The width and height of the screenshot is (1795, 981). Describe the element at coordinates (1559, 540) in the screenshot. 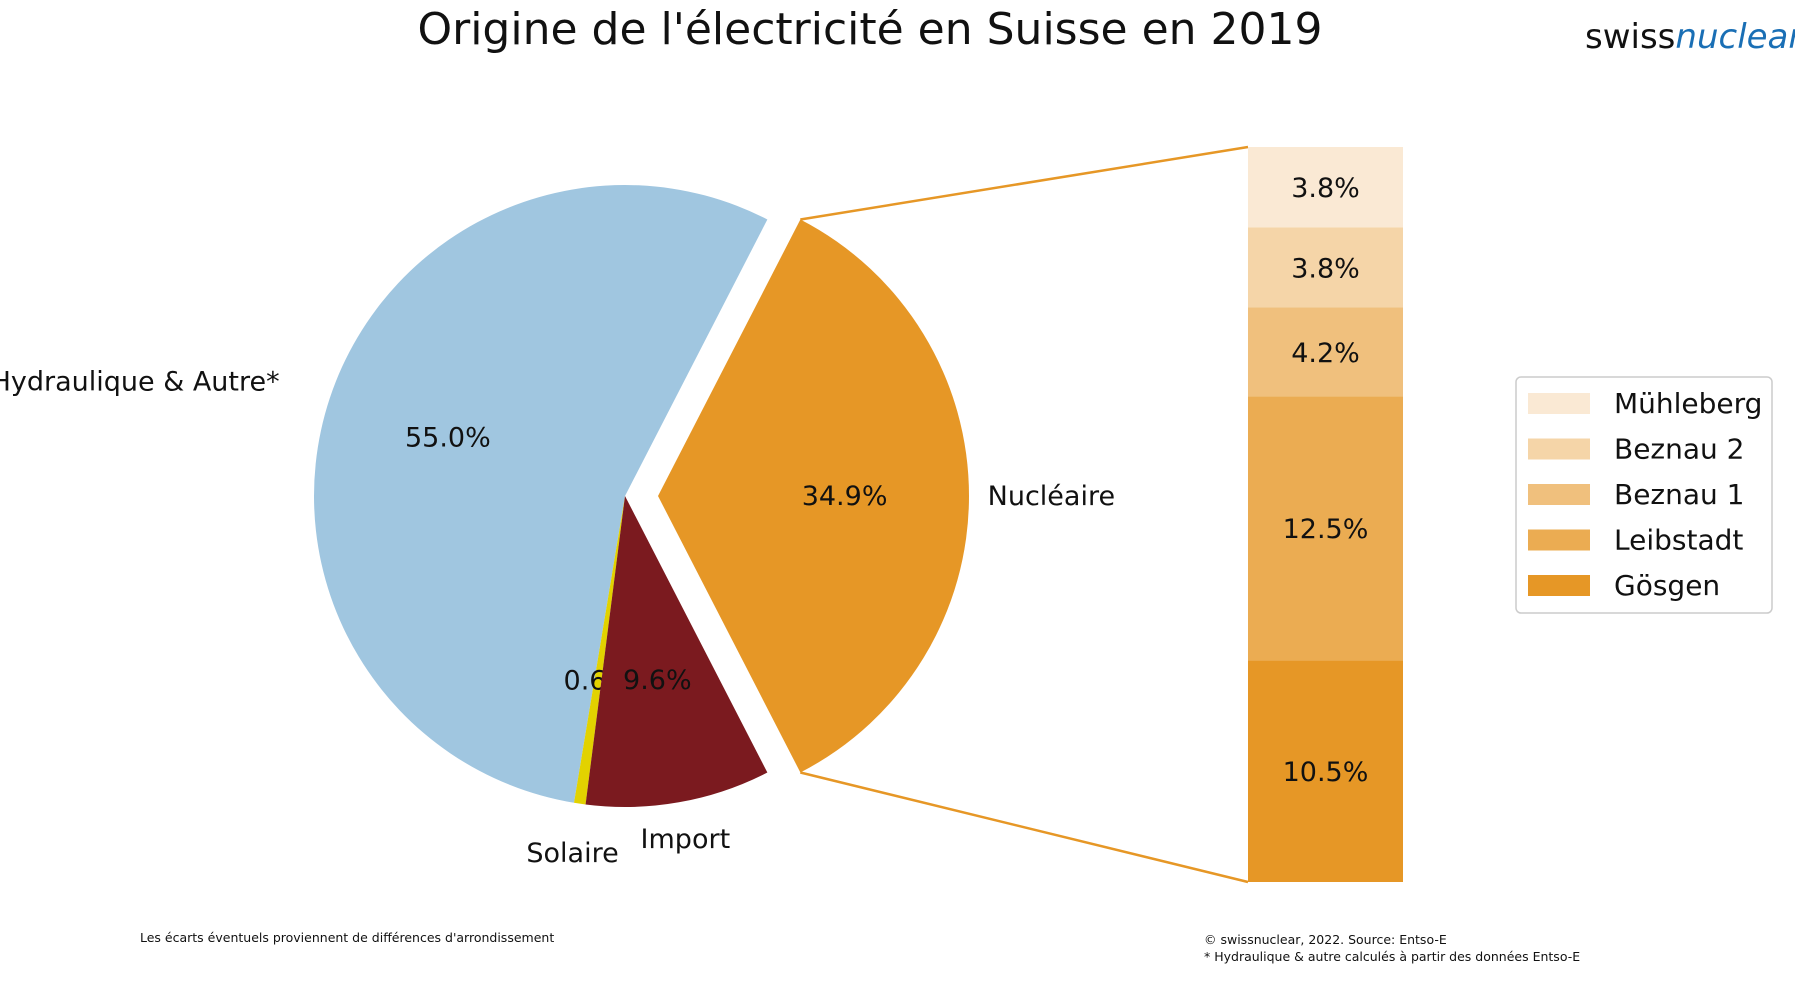

I see `legend-swatch-leibstadt` at that location.